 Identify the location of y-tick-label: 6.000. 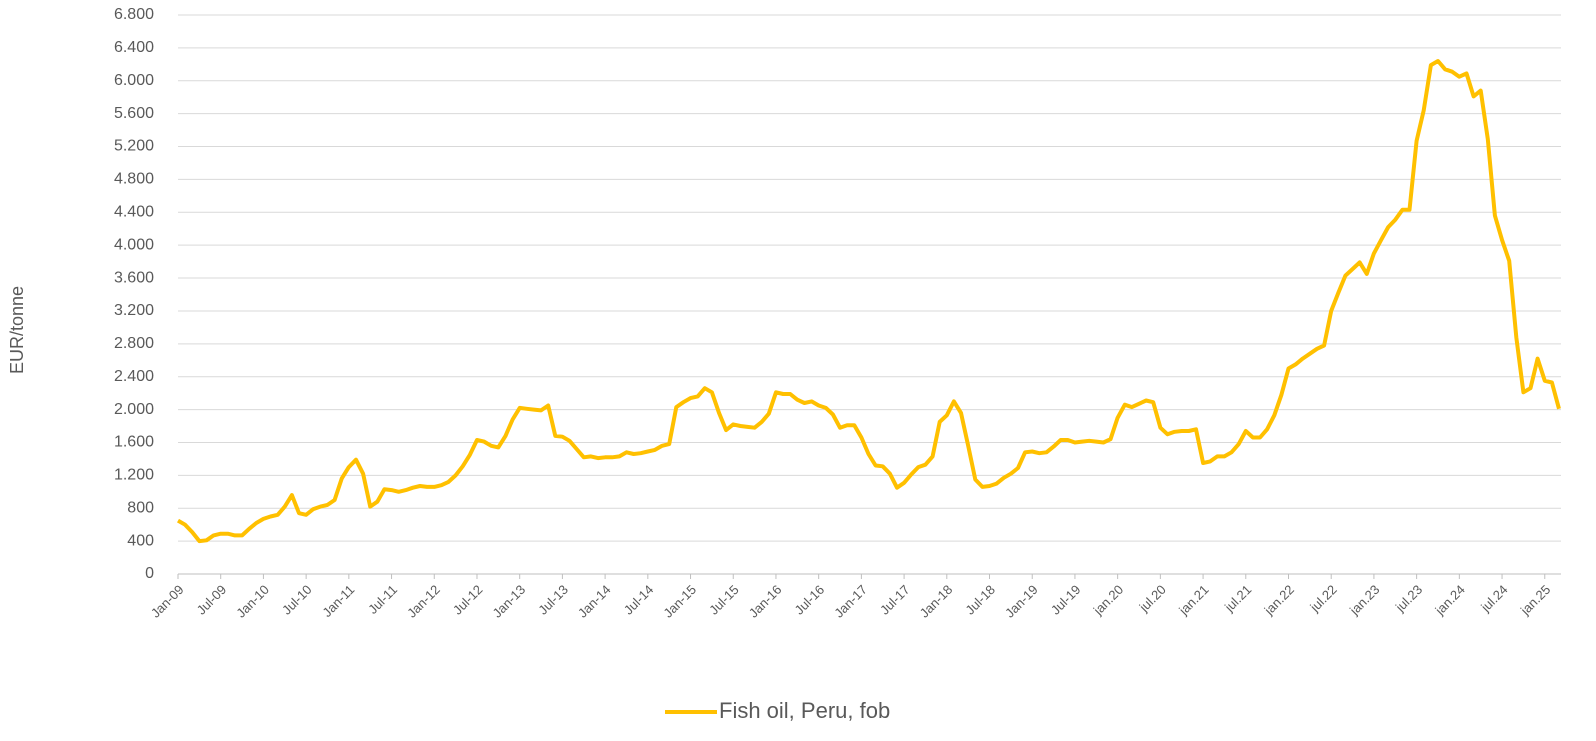
(134, 80).